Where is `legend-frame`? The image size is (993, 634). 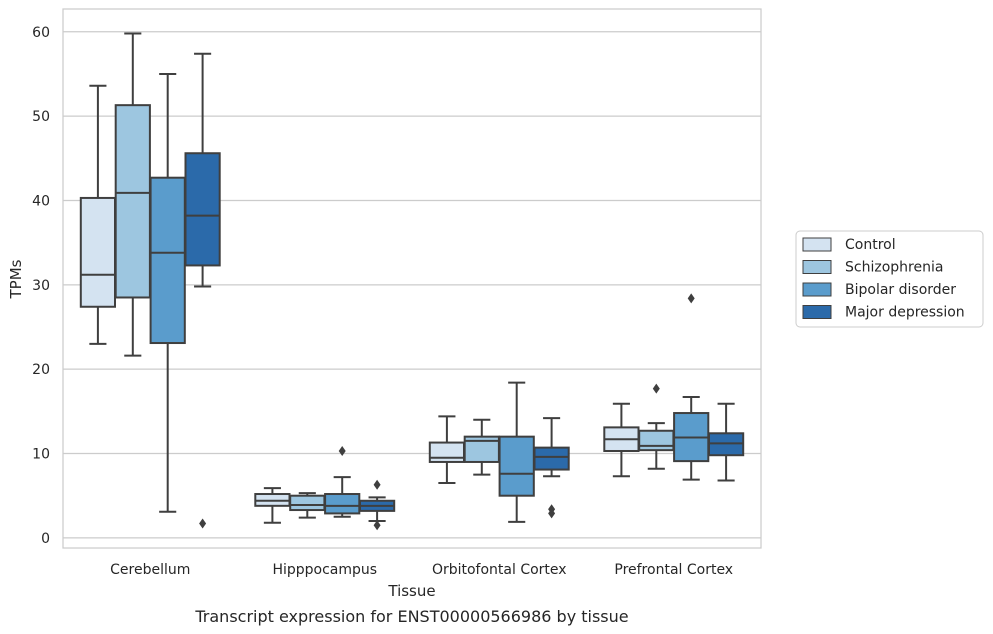 legend-frame is located at coordinates (889, 279).